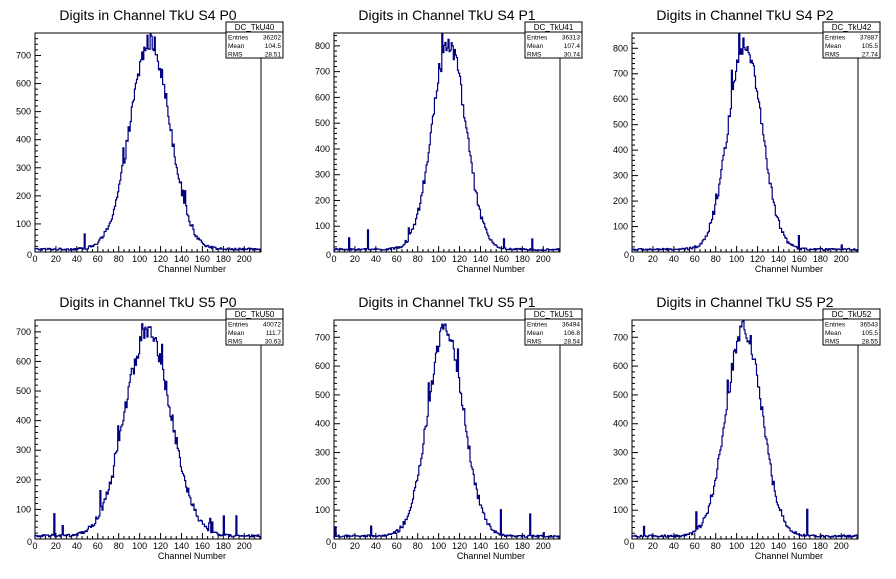  What do you see at coordinates (255, 27) in the screenshot?
I see `stats-name: DC_TkU40` at bounding box center [255, 27].